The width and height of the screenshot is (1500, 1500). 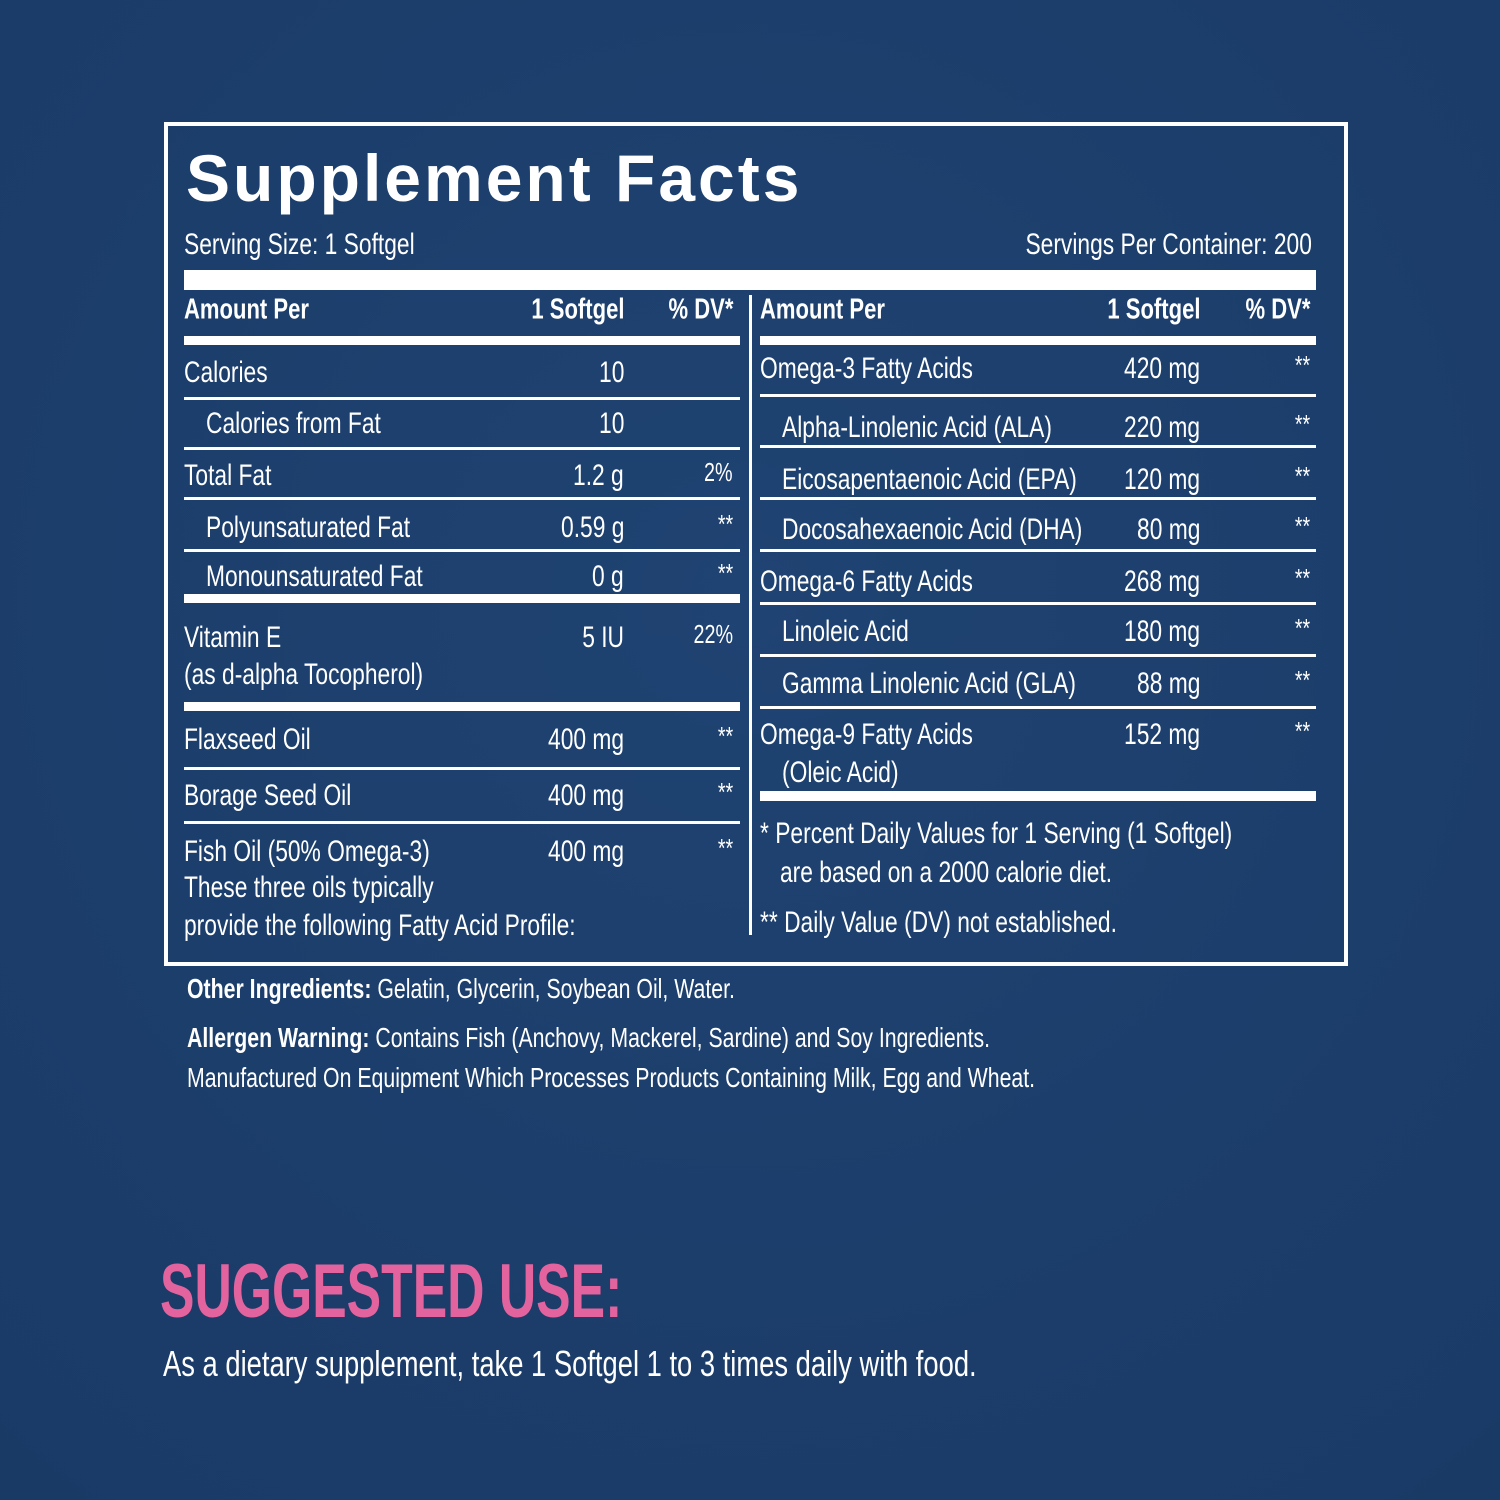 What do you see at coordinates (233, 637) in the screenshot?
I see `nutrient-name: Vitamin E` at bounding box center [233, 637].